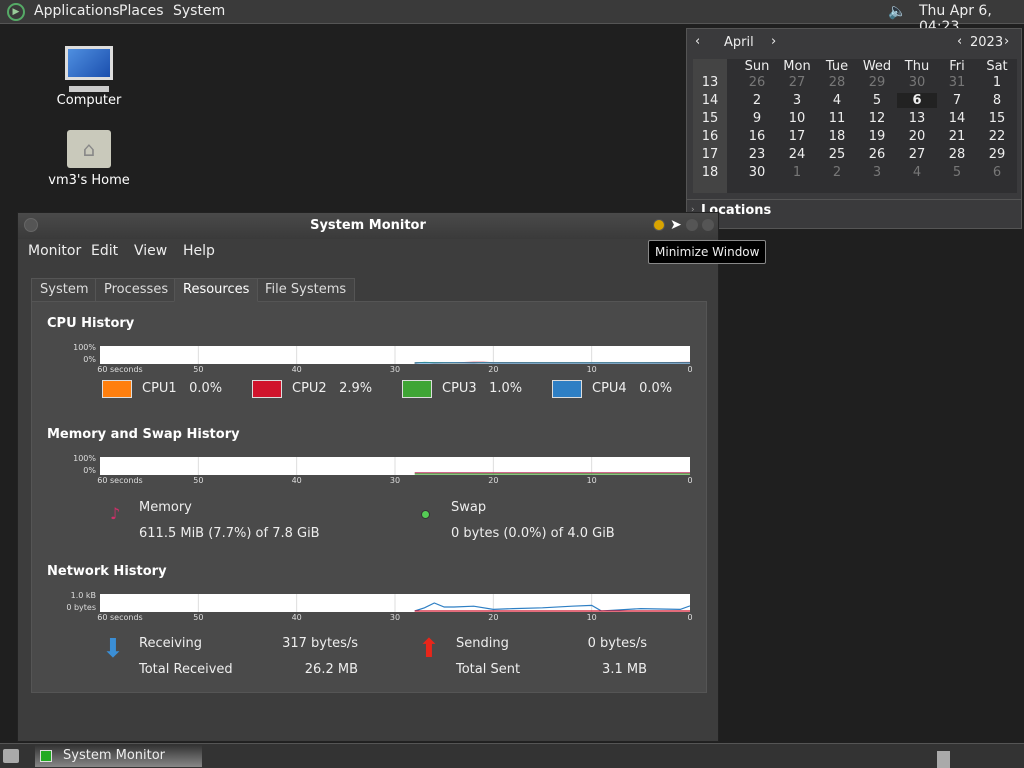 The width and height of the screenshot is (1024, 768). Describe the element at coordinates (997, 172) in the screenshot. I see `calendar-day: 6` at that location.